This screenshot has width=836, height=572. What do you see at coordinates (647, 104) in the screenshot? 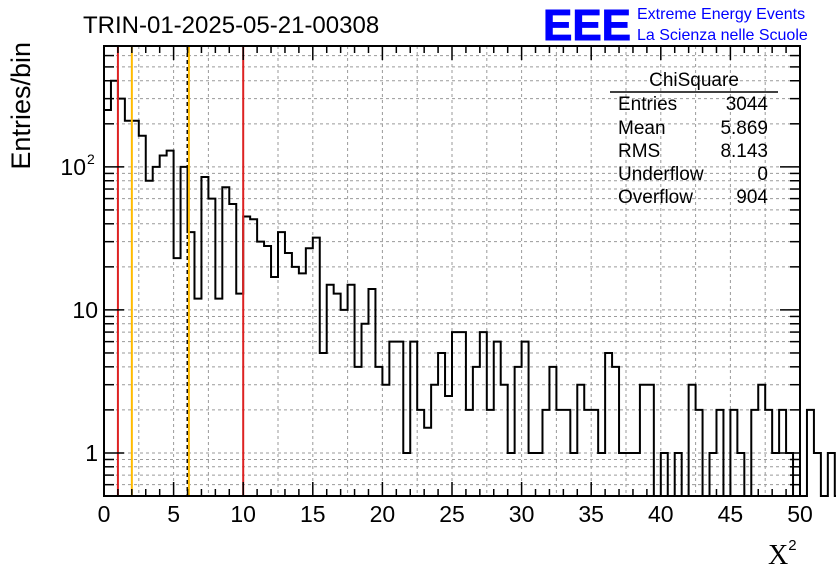
I see `stats-label-entries: Entries` at bounding box center [647, 104].